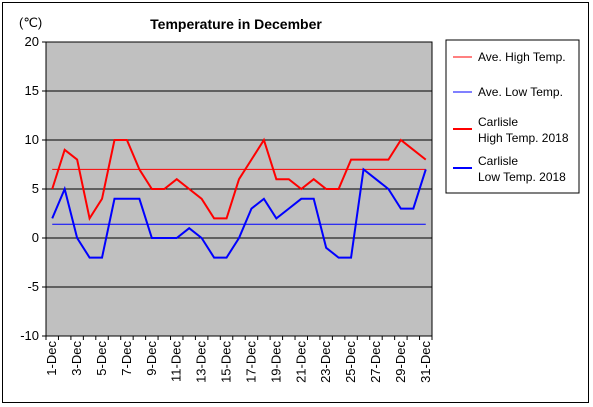  I want to click on x-tick-label: 15-Dec, so click(226, 362).